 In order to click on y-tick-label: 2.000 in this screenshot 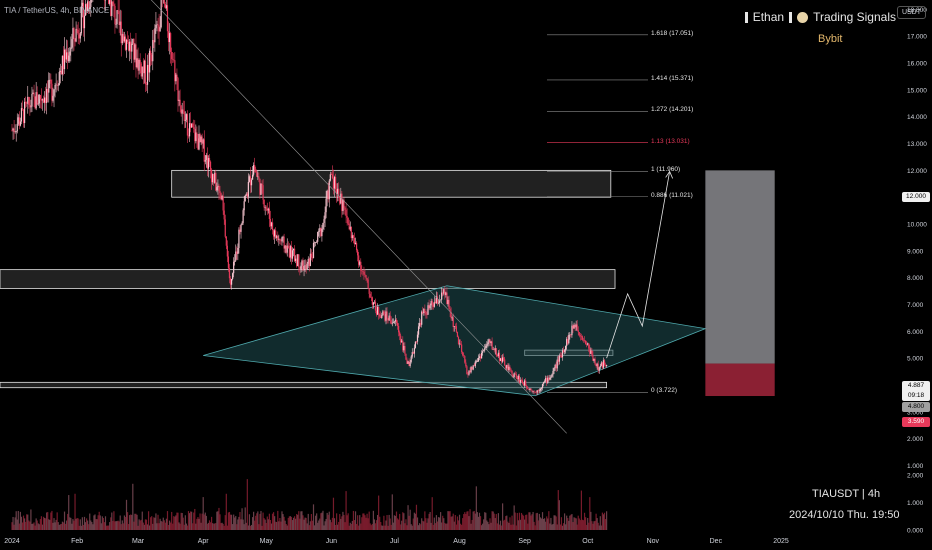, I will do `click(915, 439)`.